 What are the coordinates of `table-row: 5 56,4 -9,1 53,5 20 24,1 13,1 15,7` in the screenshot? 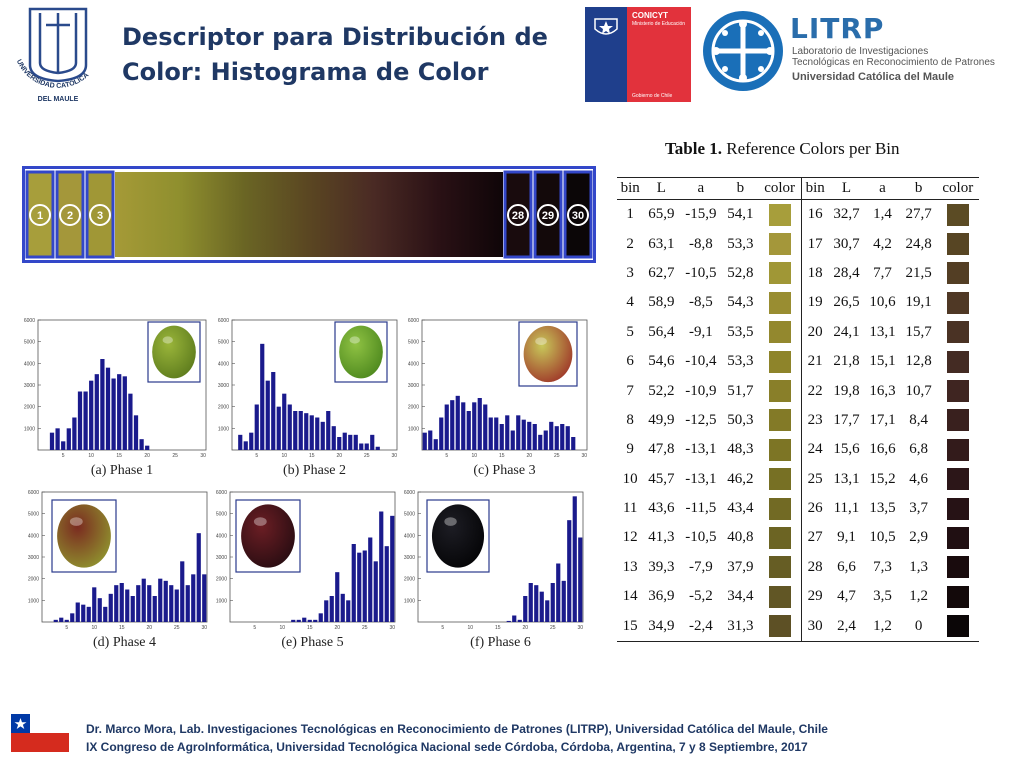 It's located at (798, 332).